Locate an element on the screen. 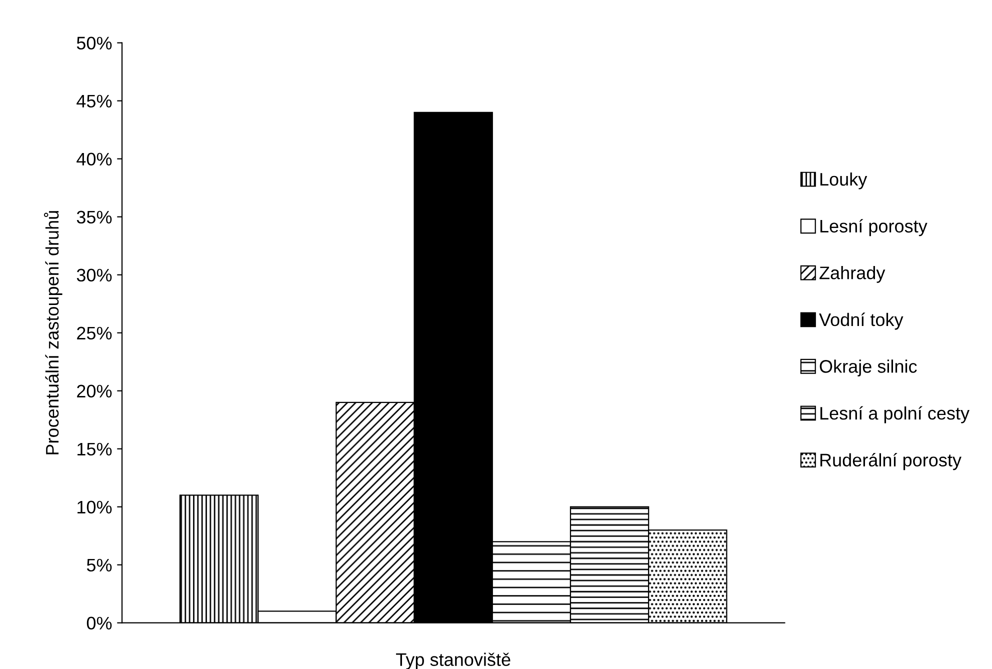  y-tick-label: 20% is located at coordinates (94, 391).